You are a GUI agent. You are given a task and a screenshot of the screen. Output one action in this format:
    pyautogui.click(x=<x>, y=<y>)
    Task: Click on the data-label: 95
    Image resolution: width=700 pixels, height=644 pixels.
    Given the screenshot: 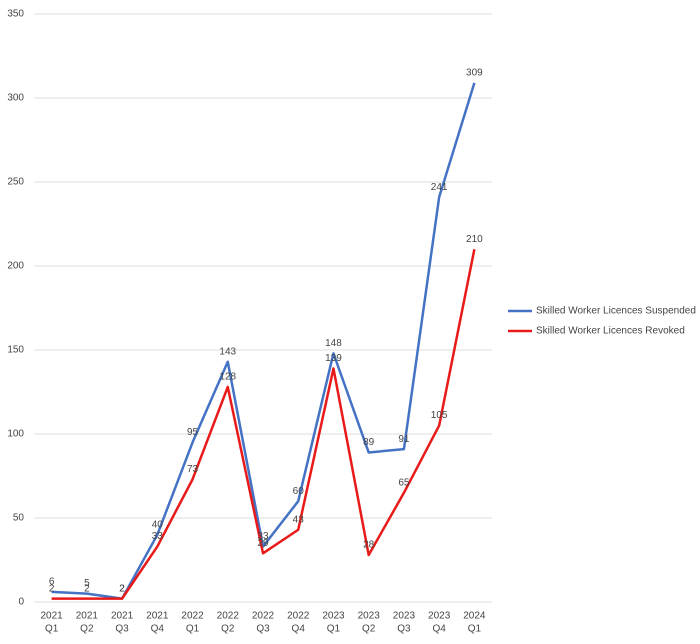 What is the action you would take?
    pyautogui.click(x=193, y=432)
    